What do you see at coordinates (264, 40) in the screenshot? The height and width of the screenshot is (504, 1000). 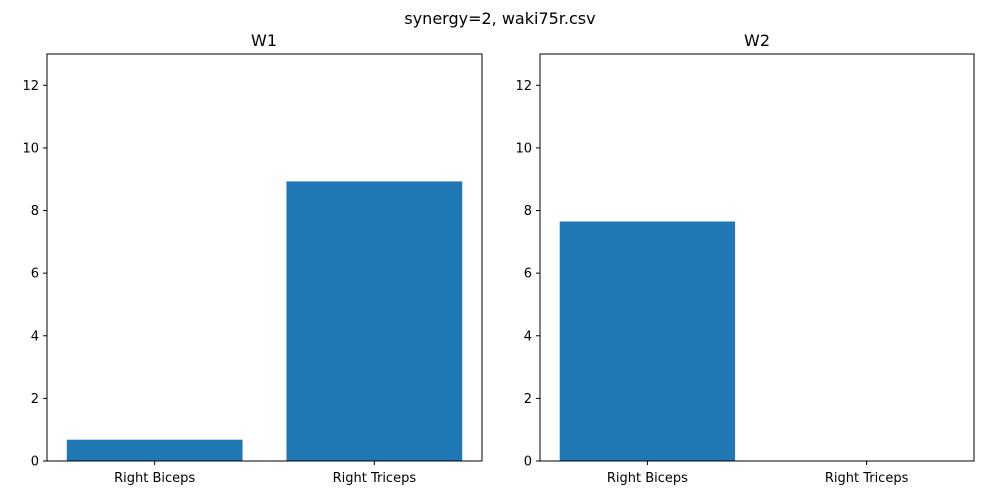 I see `subplot-title: W1` at bounding box center [264, 40].